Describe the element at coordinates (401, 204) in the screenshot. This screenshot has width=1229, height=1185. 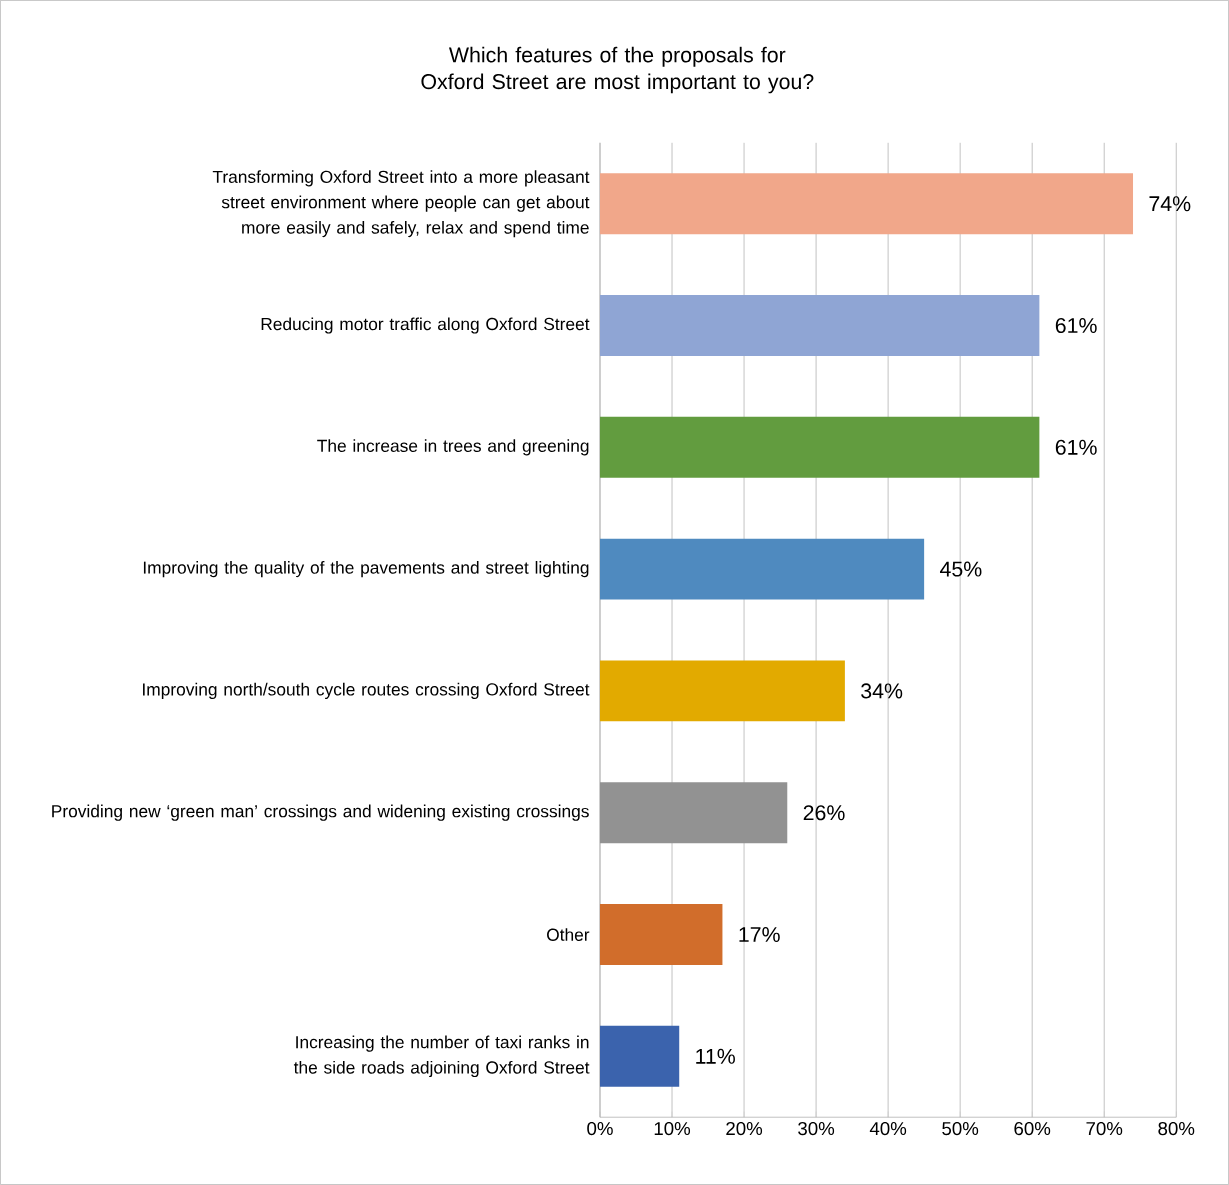
I see `y-tick-label: Transforming Oxford Street into a more pleasant street environment where people can get about more easily and safely, relax and spend time` at that location.